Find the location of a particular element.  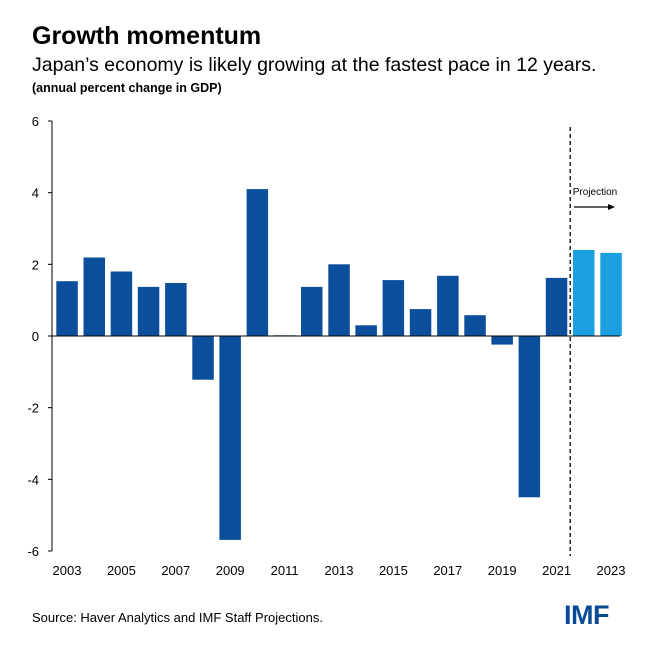

imf-logo: IMF is located at coordinates (587, 615).